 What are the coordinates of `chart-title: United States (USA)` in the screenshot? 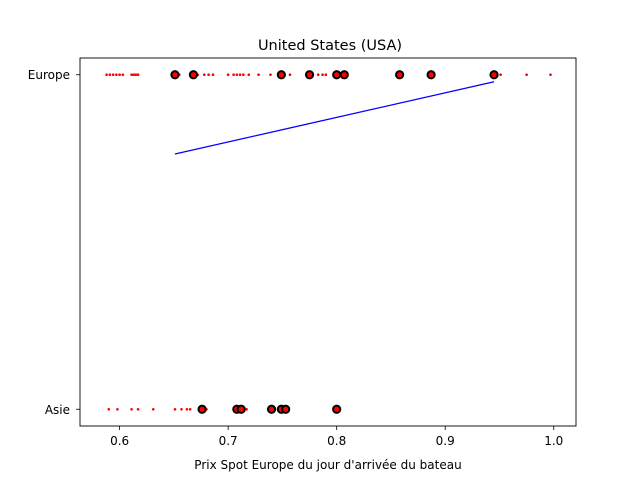 It's located at (330, 46).